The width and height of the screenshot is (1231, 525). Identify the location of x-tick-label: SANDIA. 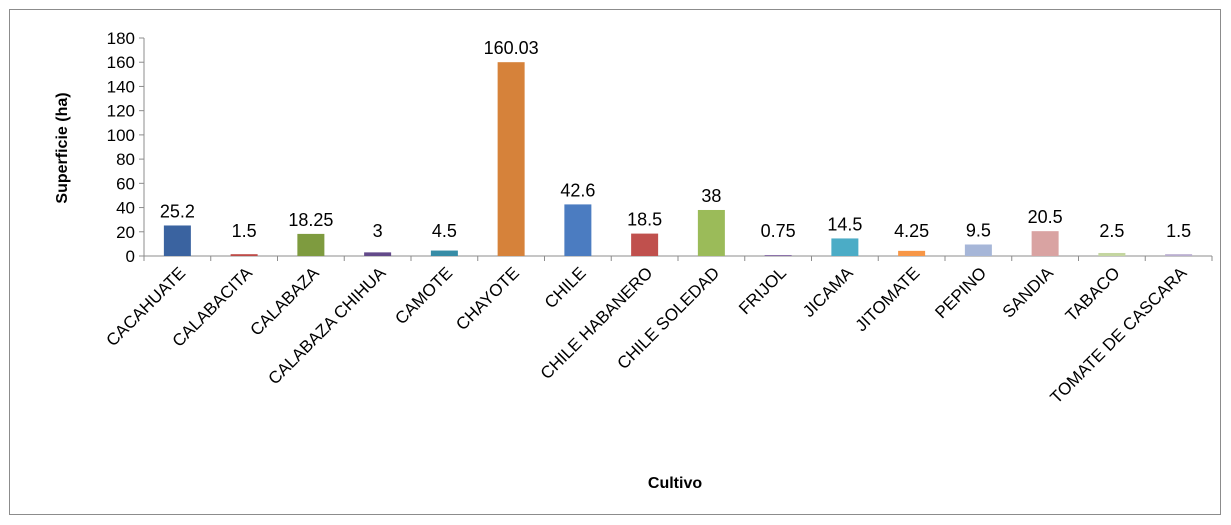
(1028, 292).